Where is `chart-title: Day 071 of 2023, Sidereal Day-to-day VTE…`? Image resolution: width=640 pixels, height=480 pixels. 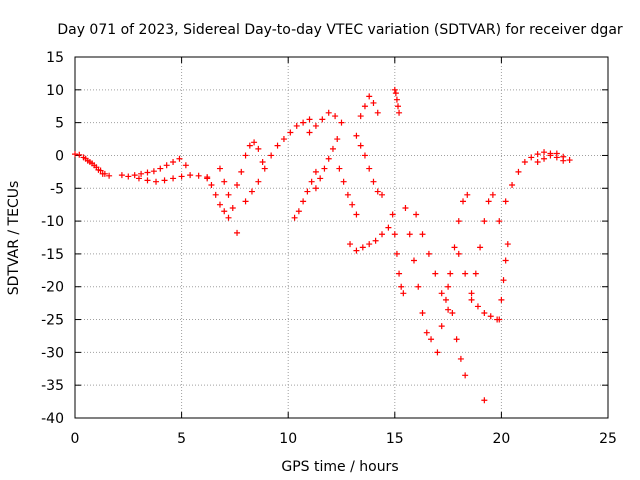 chart-title: Day 071 of 2023, Sidereal Day-to-day VTE… is located at coordinates (340, 30).